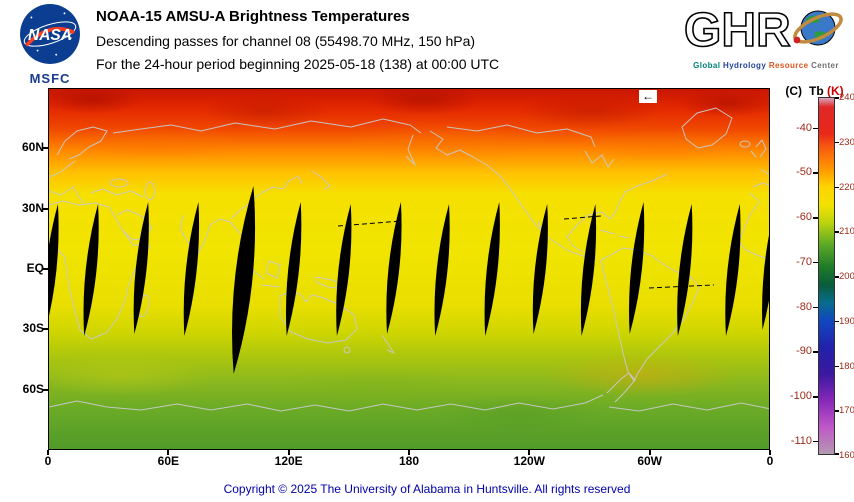 Image resolution: width=854 pixels, height=502 pixels. I want to click on nasa-wordmark: NASA, so click(50, 35).